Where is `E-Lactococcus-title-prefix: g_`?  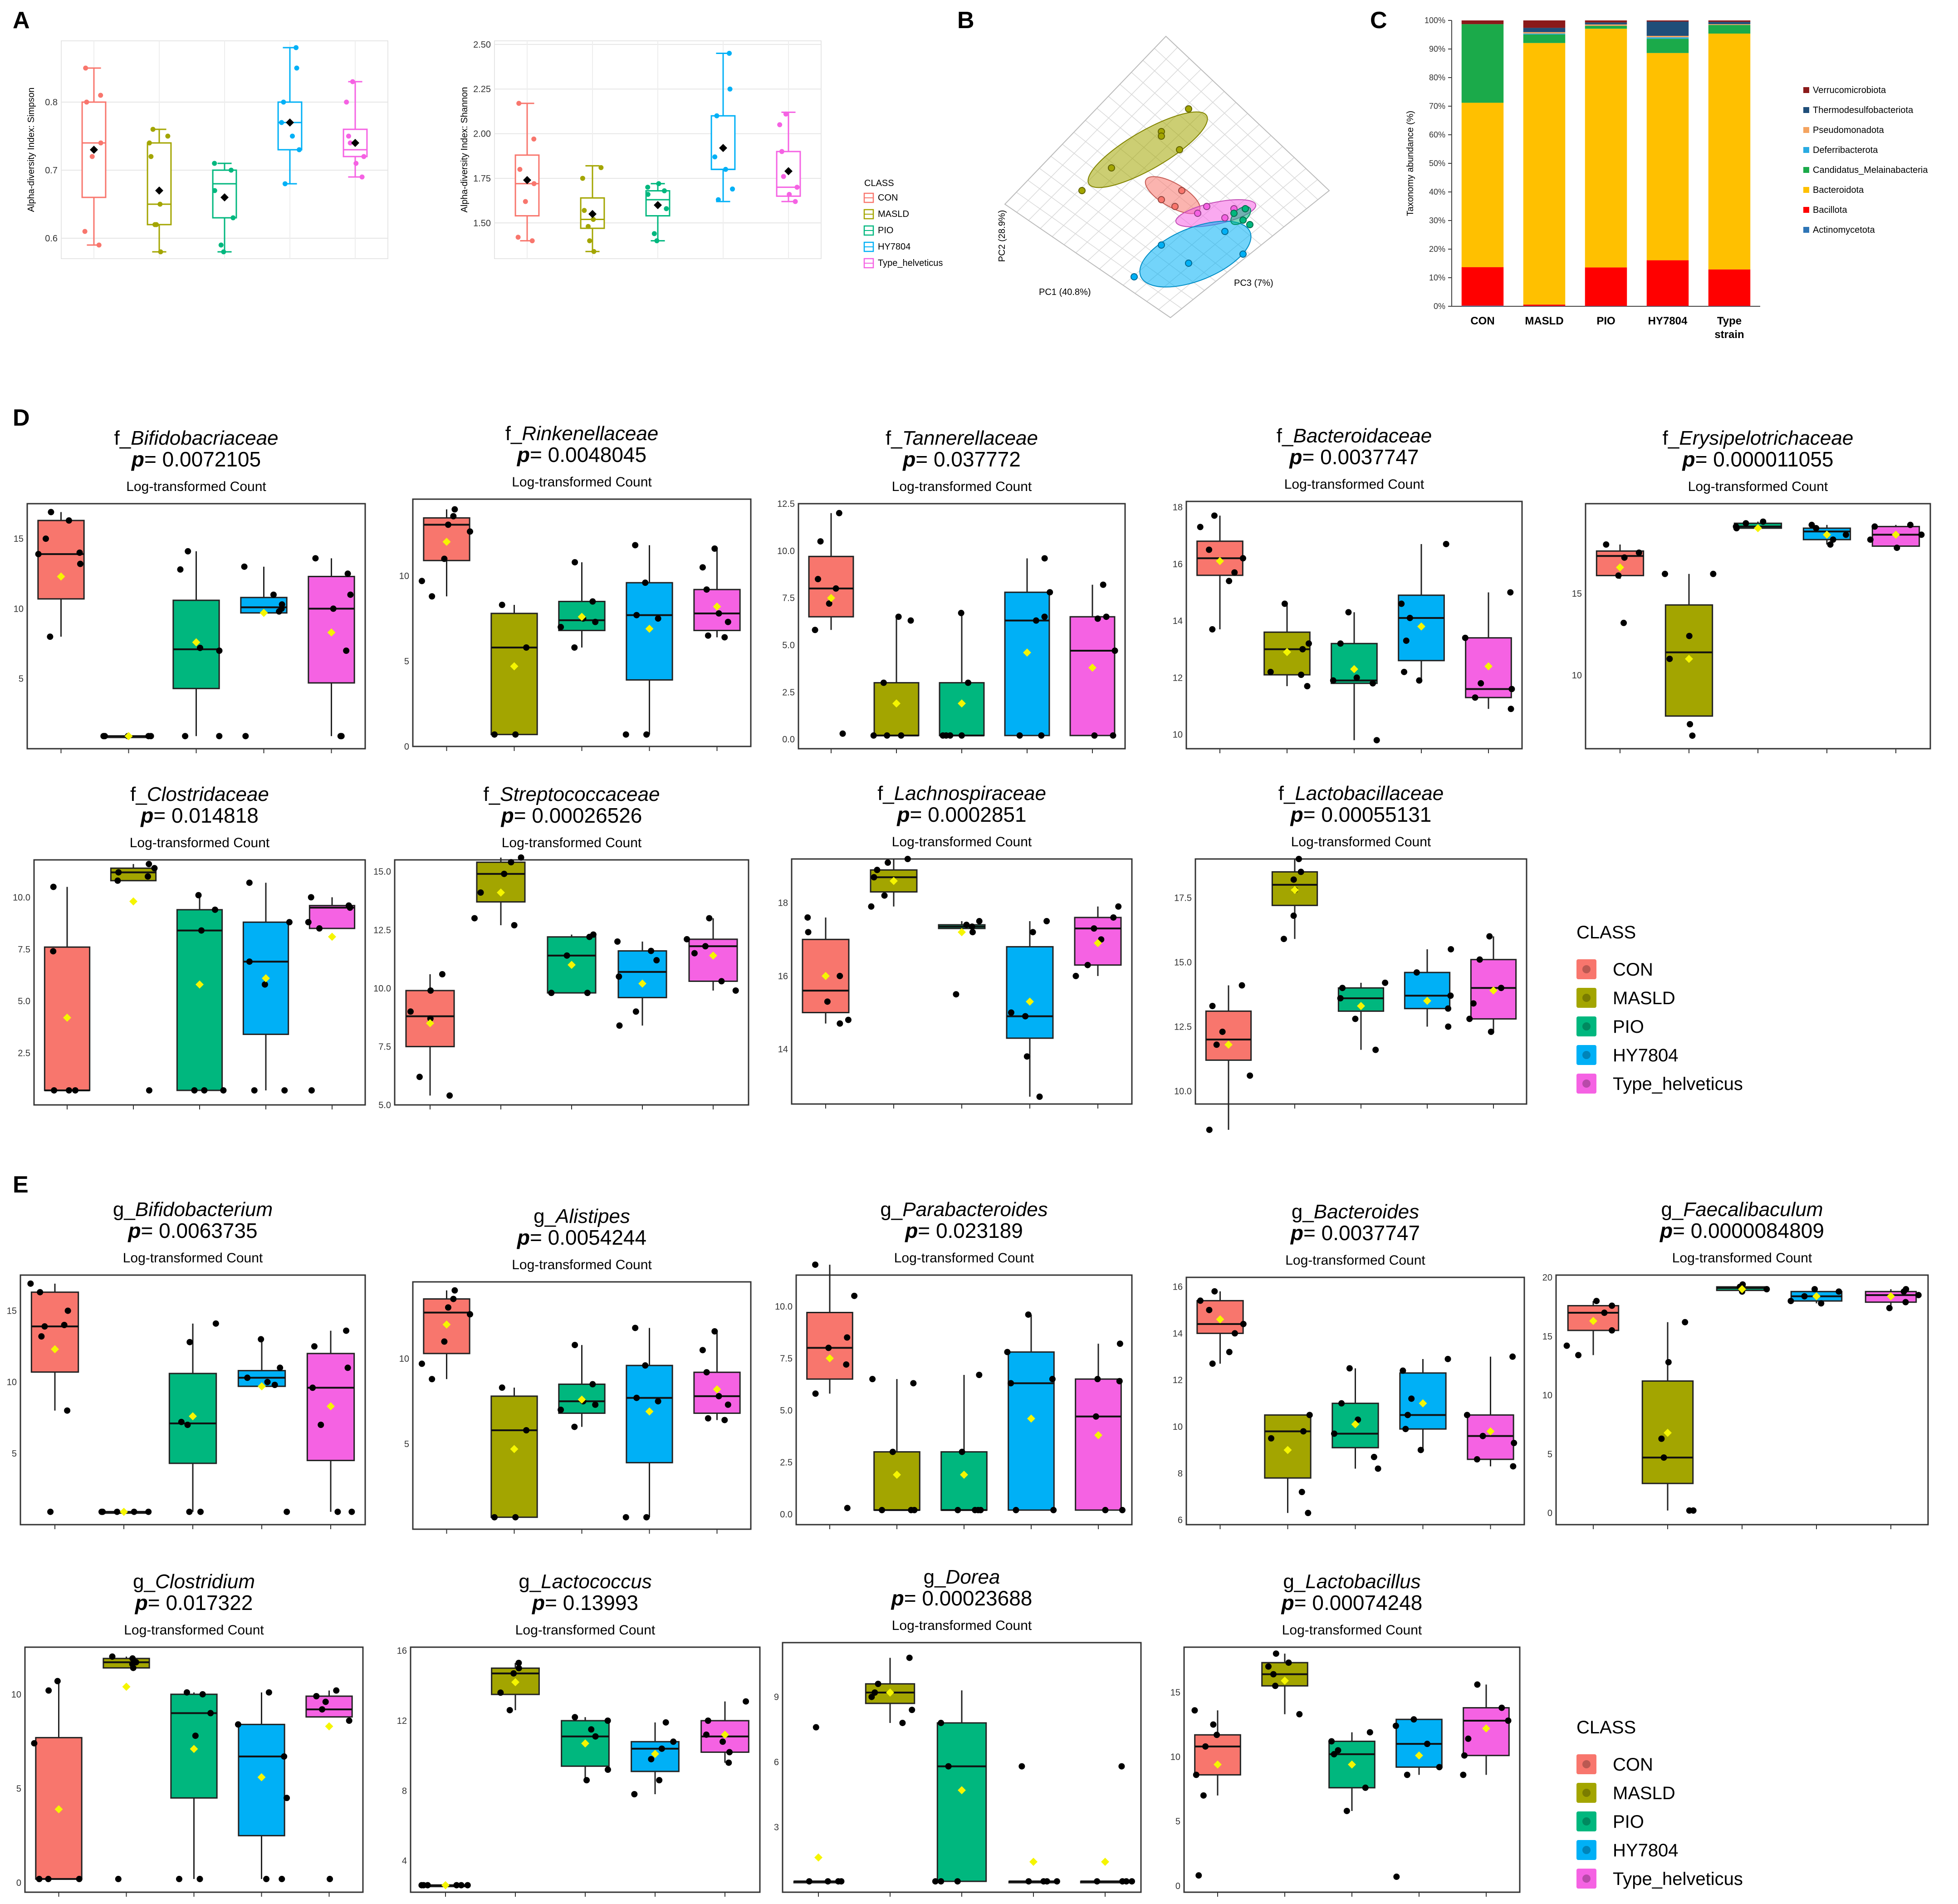
E-Lactococcus-title-prefix: g_ is located at coordinates (530, 1581).